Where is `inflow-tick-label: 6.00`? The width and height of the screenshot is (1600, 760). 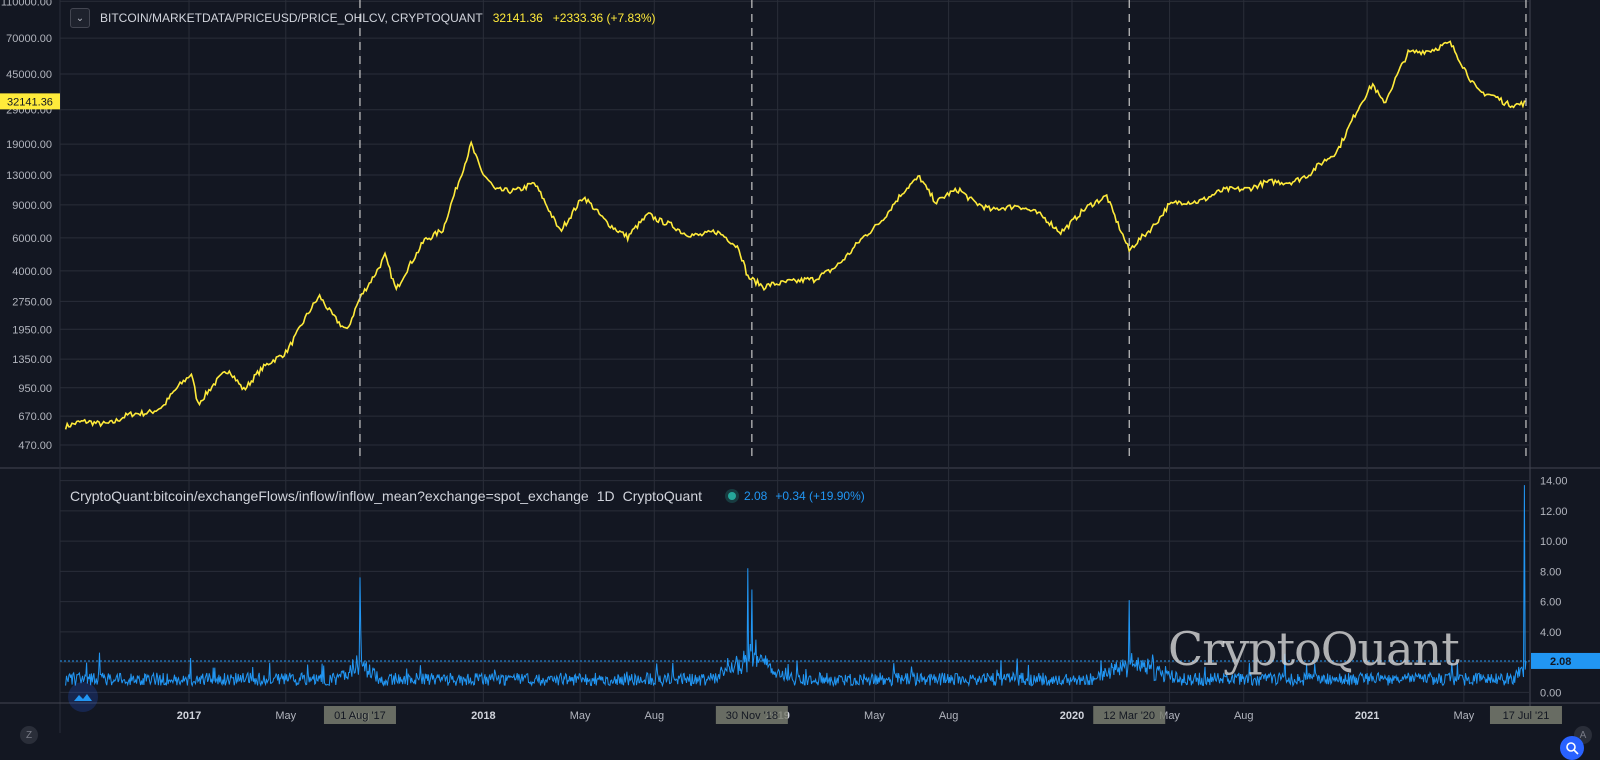 inflow-tick-label: 6.00 is located at coordinates (1550, 603).